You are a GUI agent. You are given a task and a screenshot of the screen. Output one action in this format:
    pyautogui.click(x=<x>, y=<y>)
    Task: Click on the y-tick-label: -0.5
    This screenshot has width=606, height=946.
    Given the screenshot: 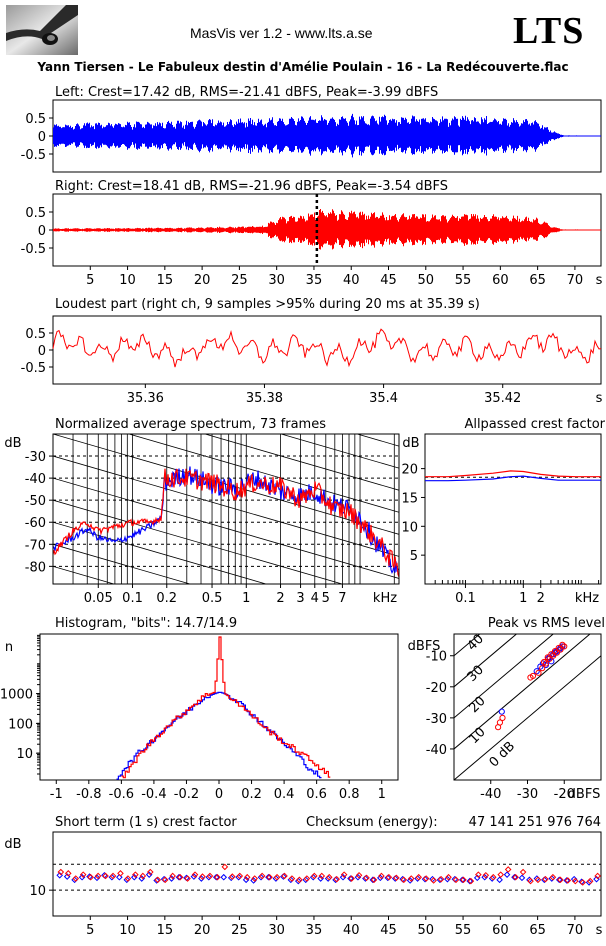 What is the action you would take?
    pyautogui.click(x=33, y=368)
    